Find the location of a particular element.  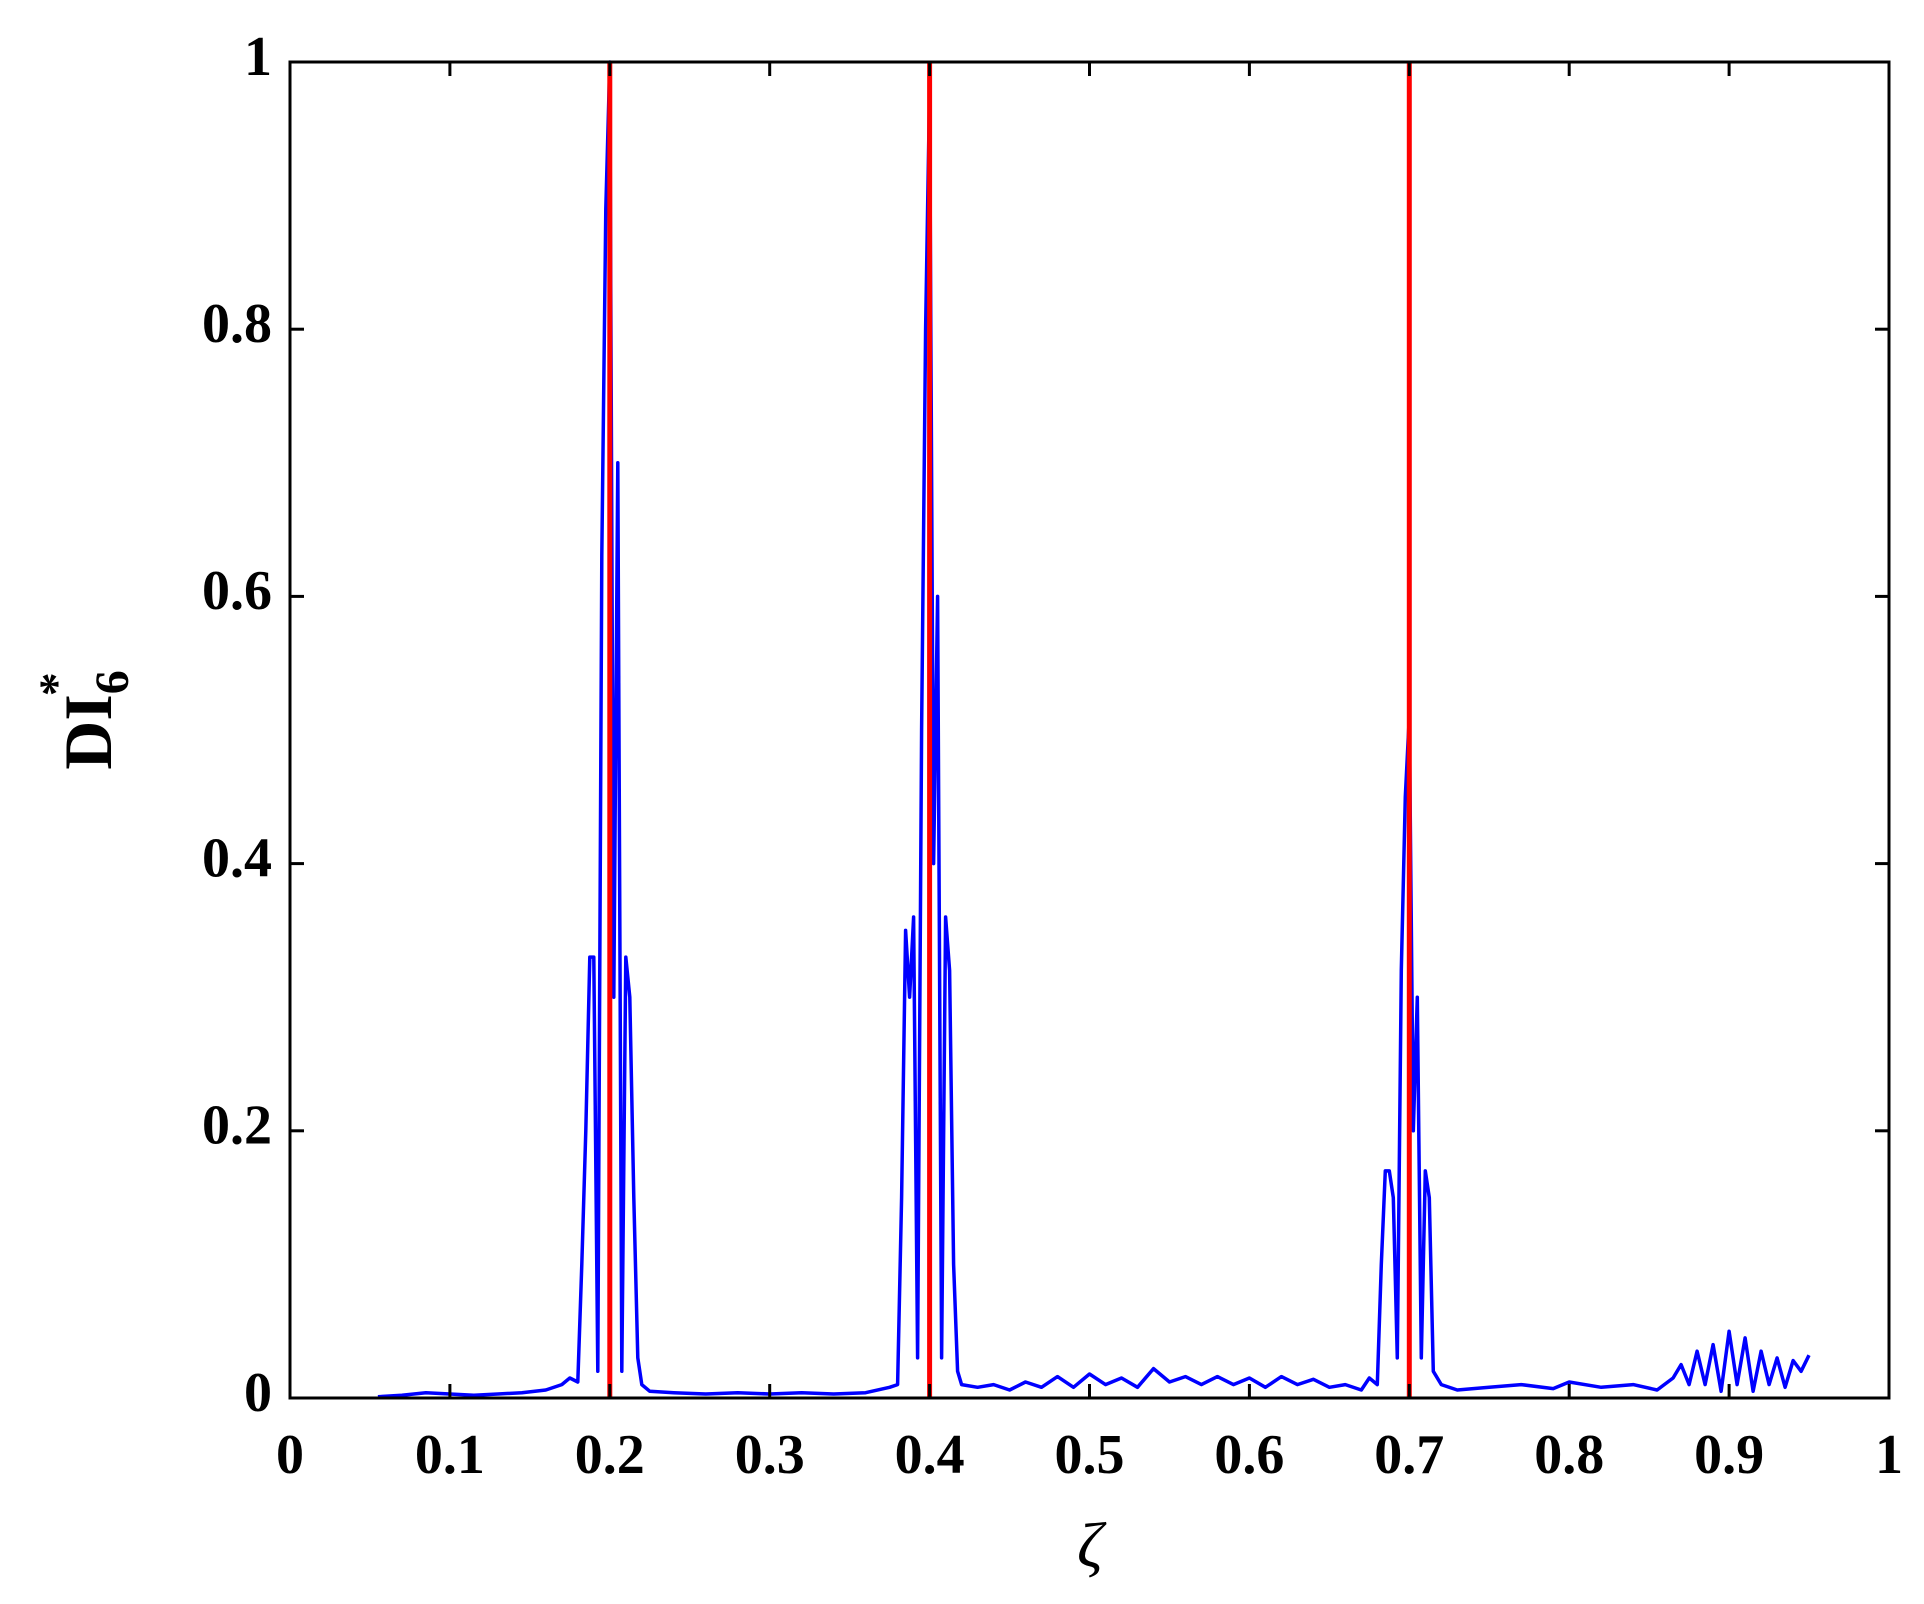

x-tick-label: 0.2 is located at coordinates (610, 1455).